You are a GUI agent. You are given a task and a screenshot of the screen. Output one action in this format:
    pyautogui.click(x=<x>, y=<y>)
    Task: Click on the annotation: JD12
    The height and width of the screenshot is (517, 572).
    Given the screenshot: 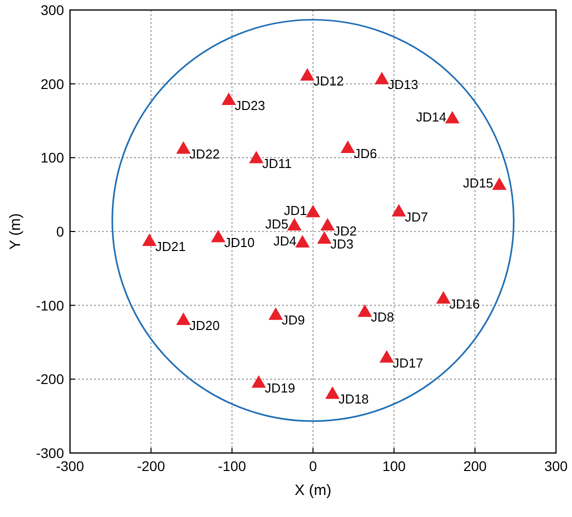 What is the action you would take?
    pyautogui.click(x=328, y=80)
    